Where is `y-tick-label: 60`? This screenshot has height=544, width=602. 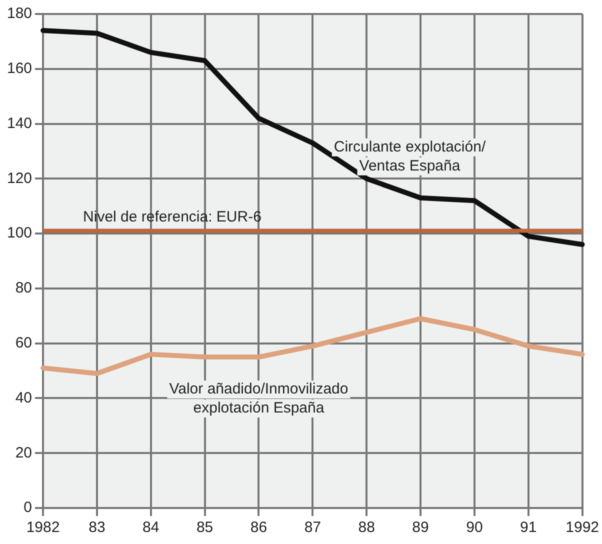 y-tick-label: 60 is located at coordinates (23, 343).